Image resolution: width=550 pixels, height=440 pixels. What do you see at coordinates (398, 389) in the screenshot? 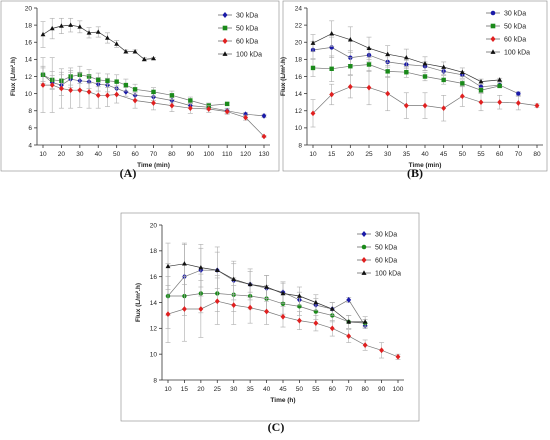
I see `x-tick-label: 100` at bounding box center [398, 389].